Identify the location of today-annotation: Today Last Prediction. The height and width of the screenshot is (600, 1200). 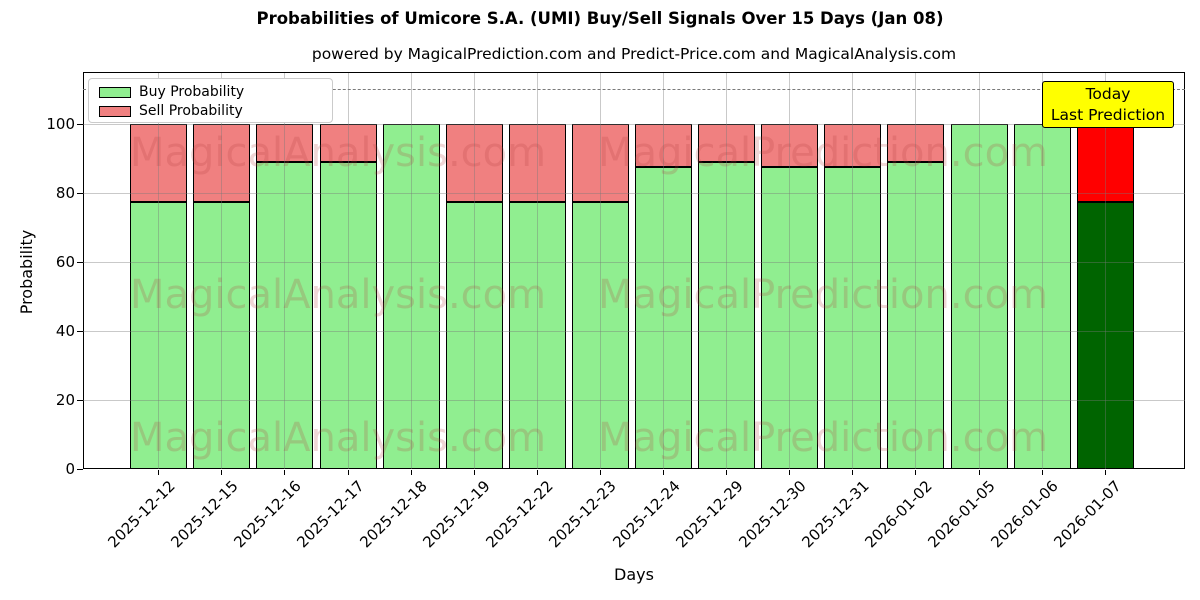
(1108, 104).